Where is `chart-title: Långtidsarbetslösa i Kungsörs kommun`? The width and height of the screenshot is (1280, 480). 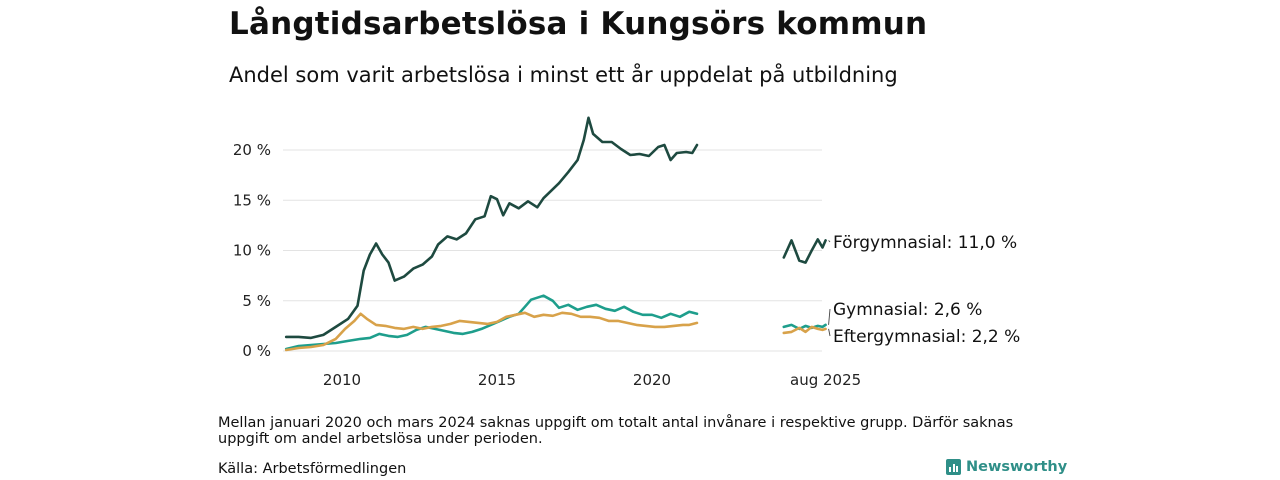
chart-title: Långtidsarbetslösa i Kungsörs kommun is located at coordinates (578, 24).